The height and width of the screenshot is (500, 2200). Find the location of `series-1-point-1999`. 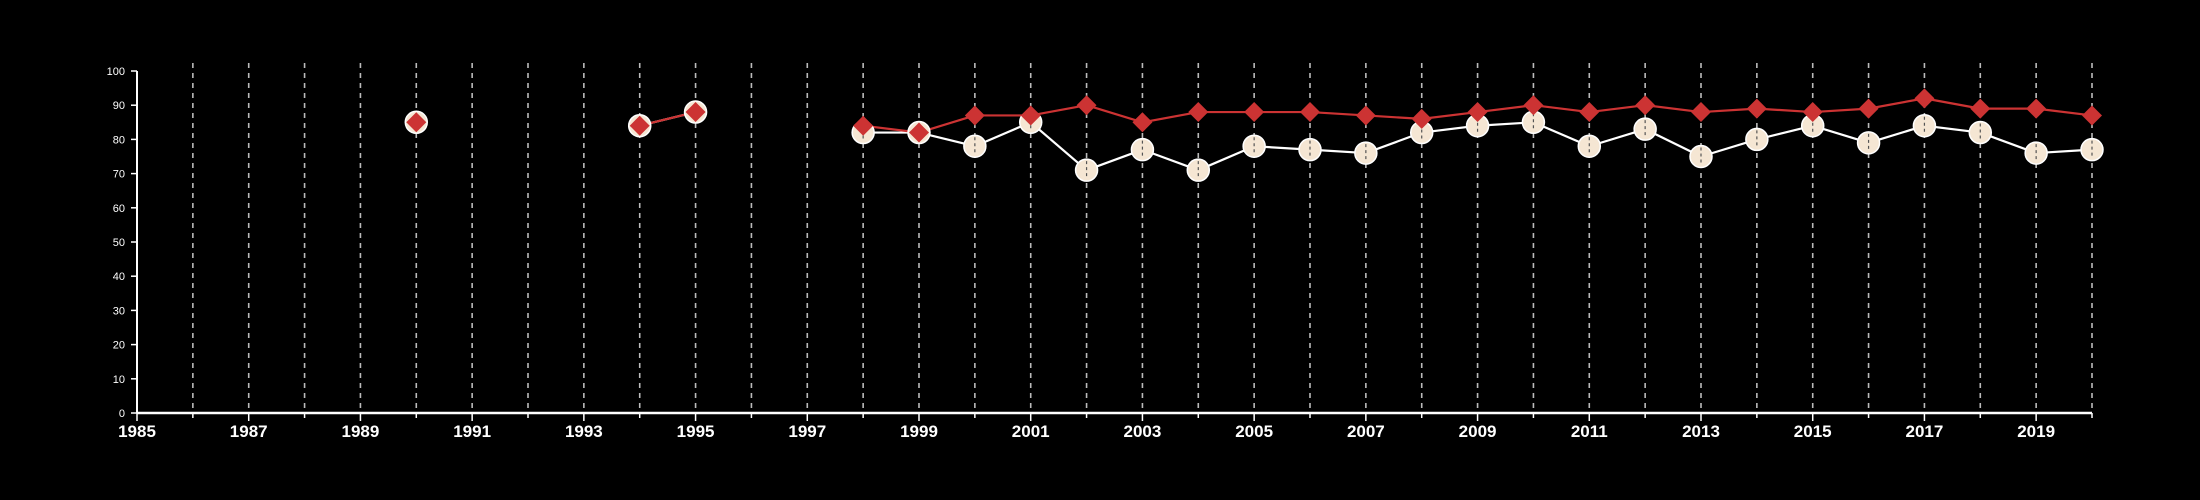

series-1-point-1999 is located at coordinates (919, 132).